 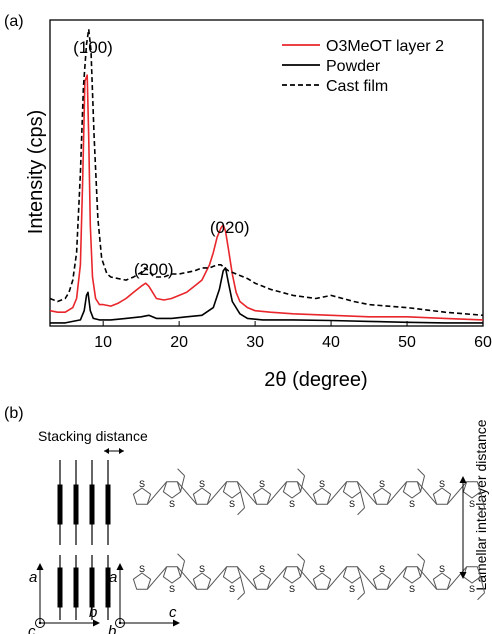 What do you see at coordinates (232, 589) in the screenshot?
I see `sulfur-label-bottom-3: S` at bounding box center [232, 589].